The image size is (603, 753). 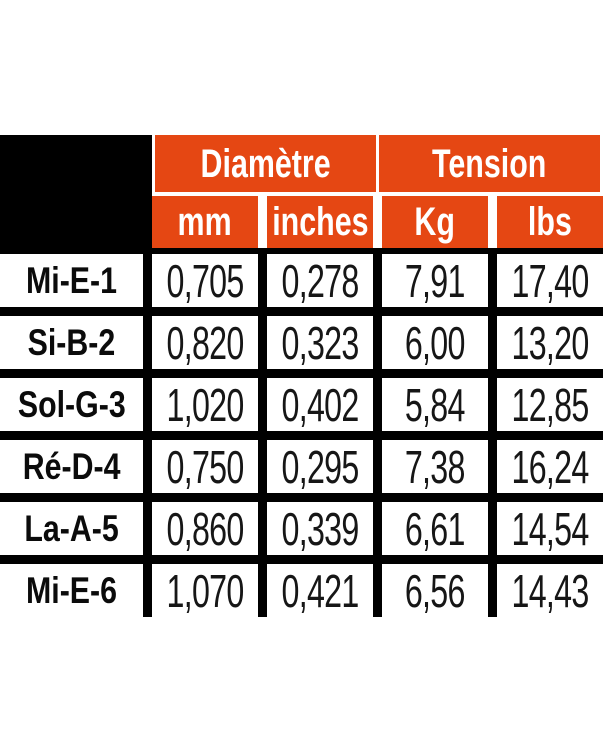 I want to click on table-row: La-A-5 0,860 0,339 6,61 14,54, so click(x=301, y=528).